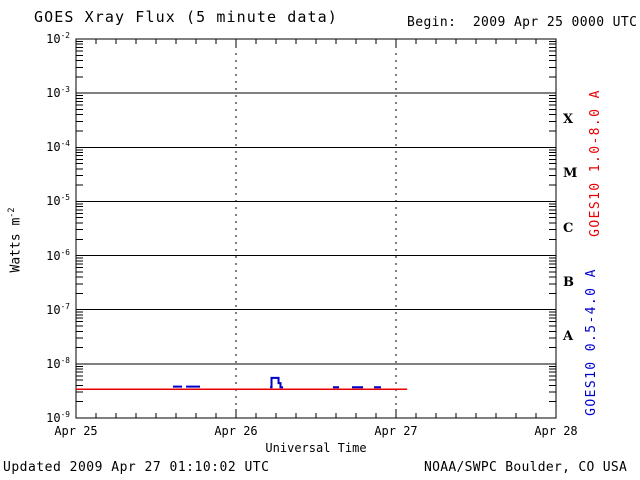 The height and width of the screenshot is (480, 640). What do you see at coordinates (186, 17) in the screenshot?
I see `chart-title: GOES Xray Flux (5 minute data)` at bounding box center [186, 17].